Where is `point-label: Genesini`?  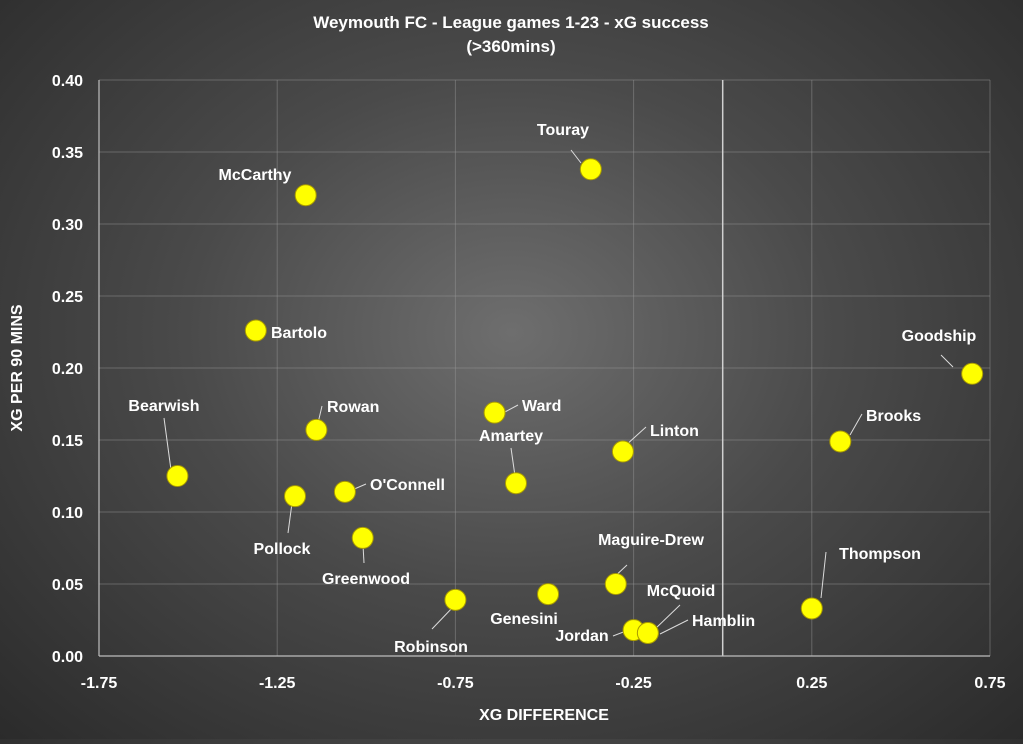 point-label: Genesini is located at coordinates (524, 619).